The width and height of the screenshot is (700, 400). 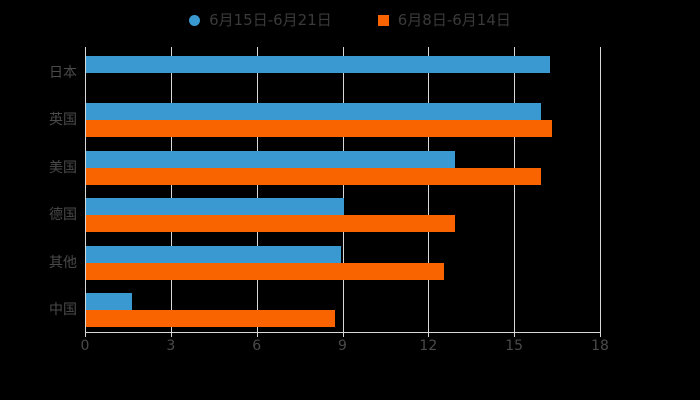 What do you see at coordinates (319, 129) in the screenshot?
I see `bar-英国-series-1` at bounding box center [319, 129].